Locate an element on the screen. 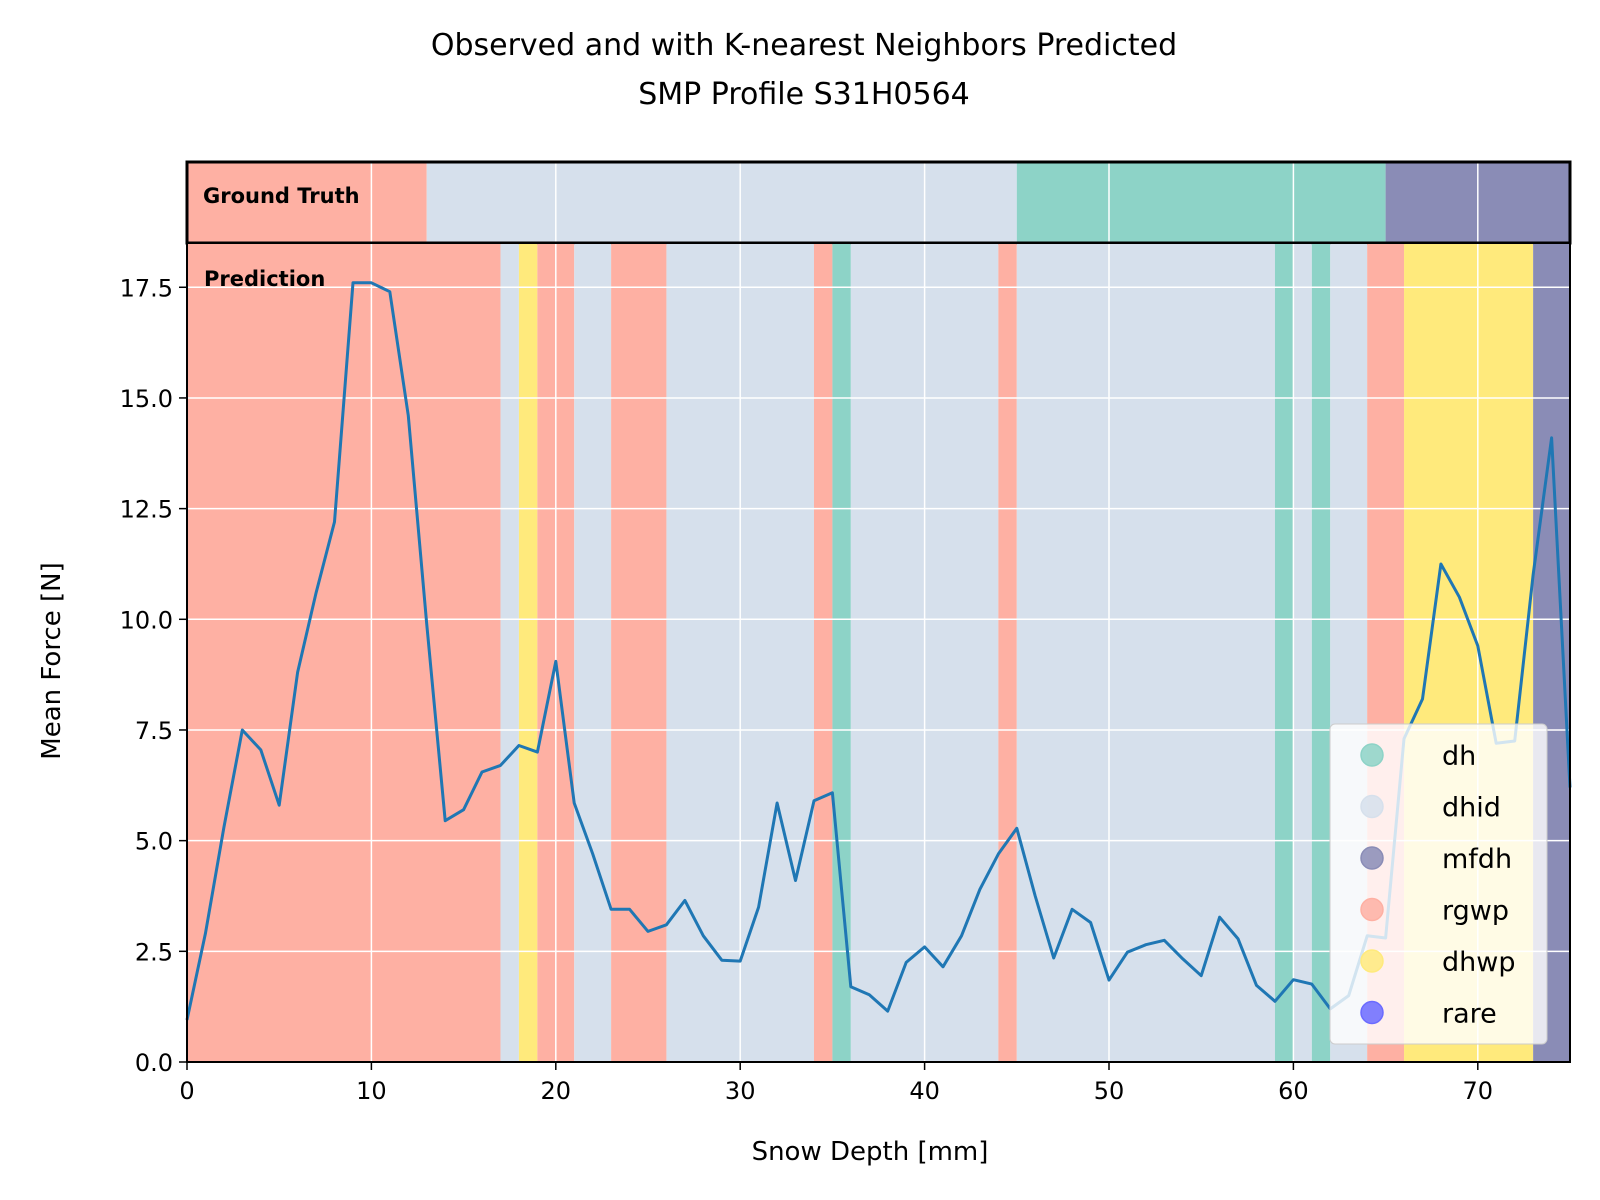 The image size is (1600, 1200). x-tick-label: 30 is located at coordinates (740, 1091).